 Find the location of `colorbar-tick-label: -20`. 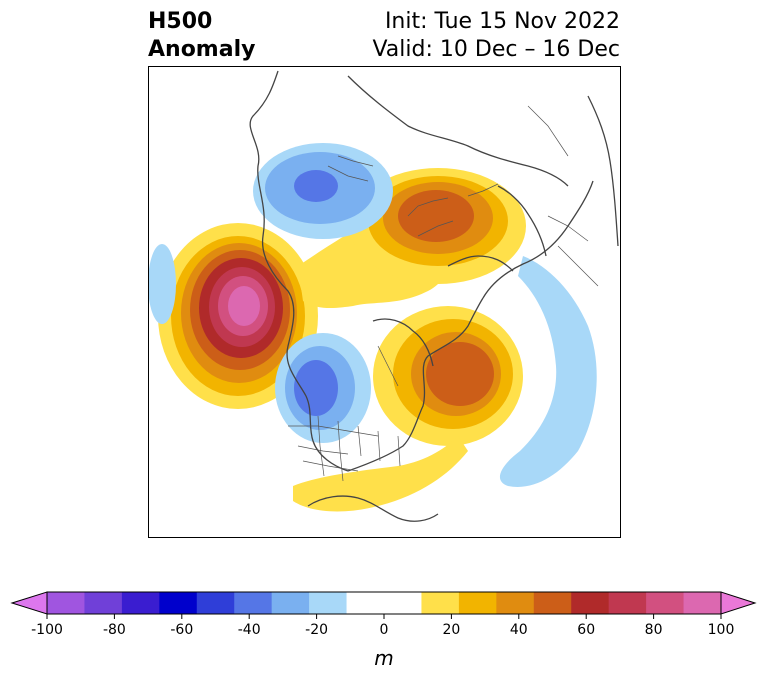

colorbar-tick-label: -20 is located at coordinates (316, 630).